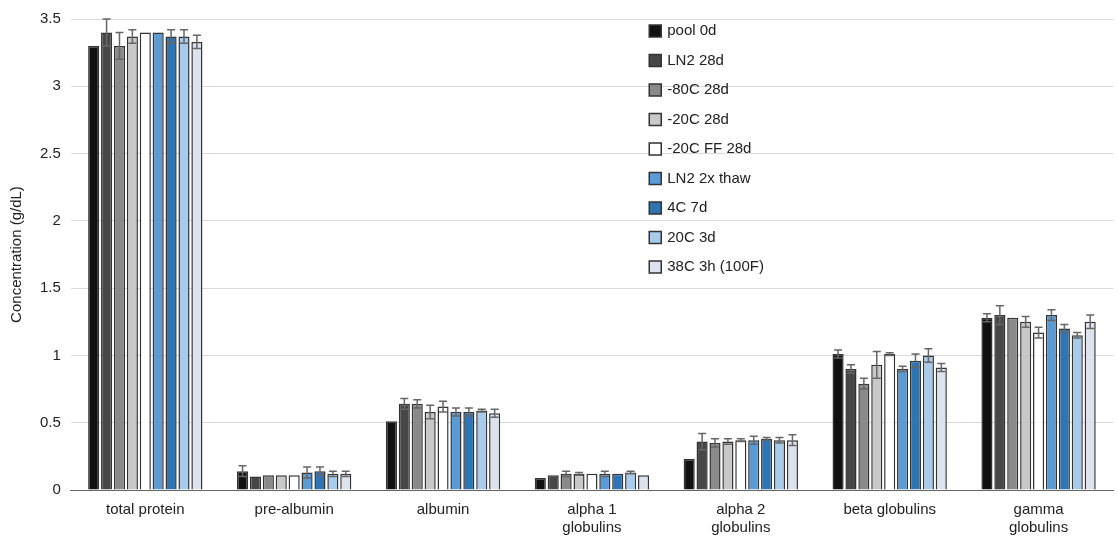  Describe the element at coordinates (695, 59) in the screenshot. I see `legend-label: LN2 28d` at that location.